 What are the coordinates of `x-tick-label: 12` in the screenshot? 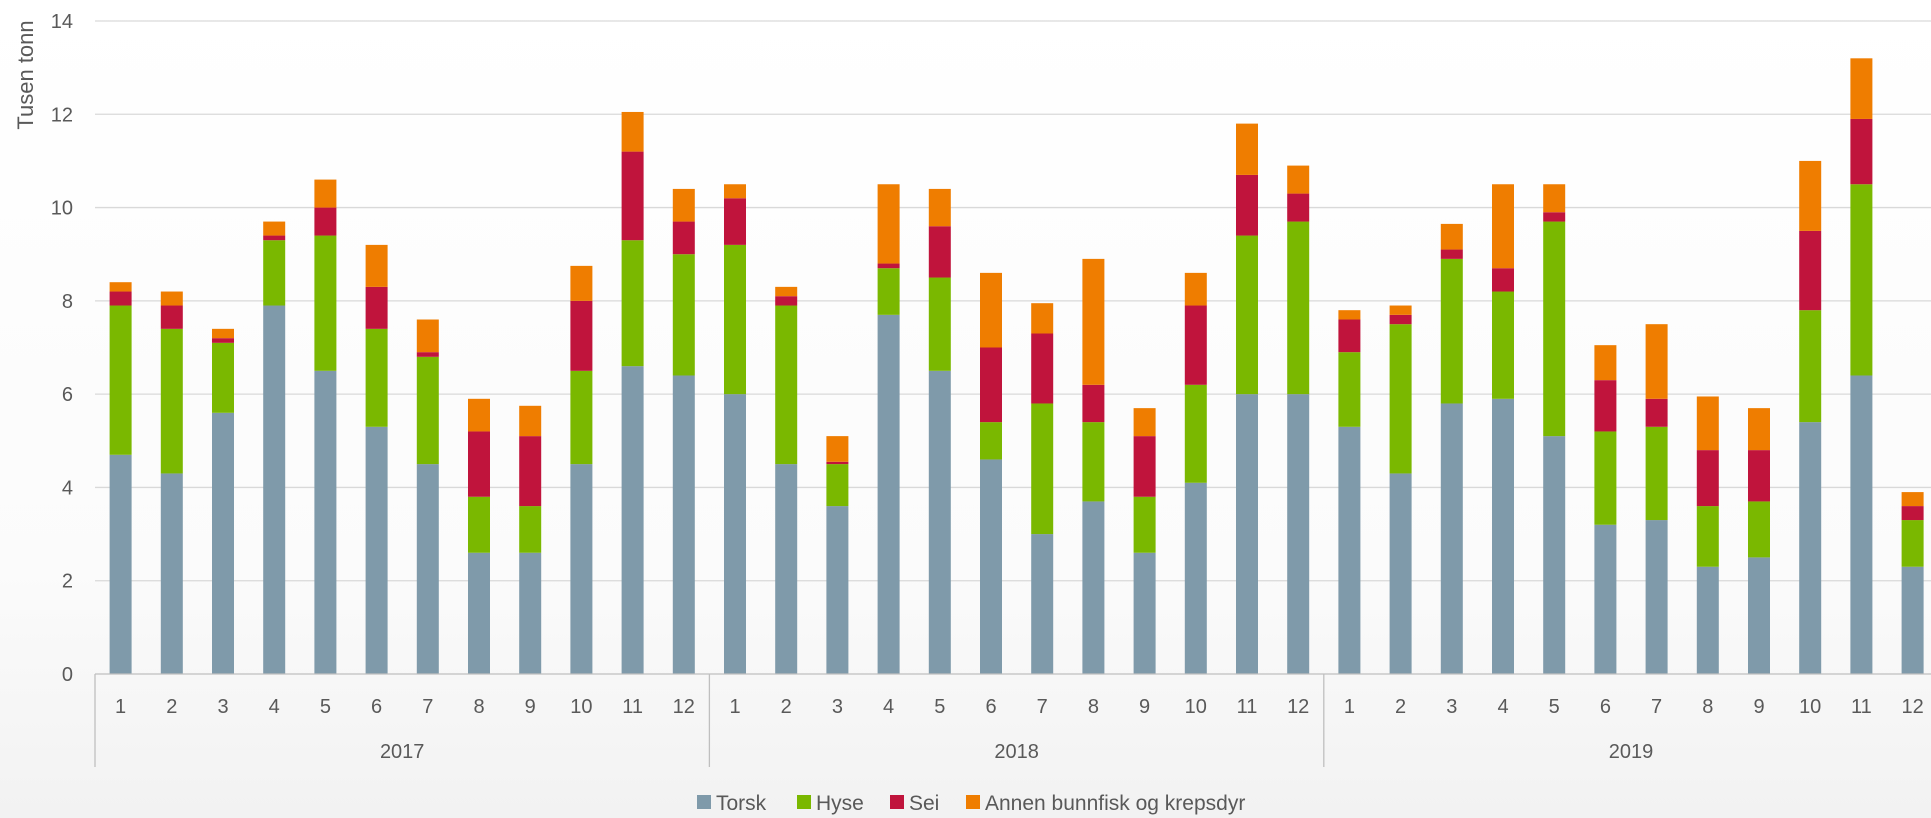 It's located at (684, 707).